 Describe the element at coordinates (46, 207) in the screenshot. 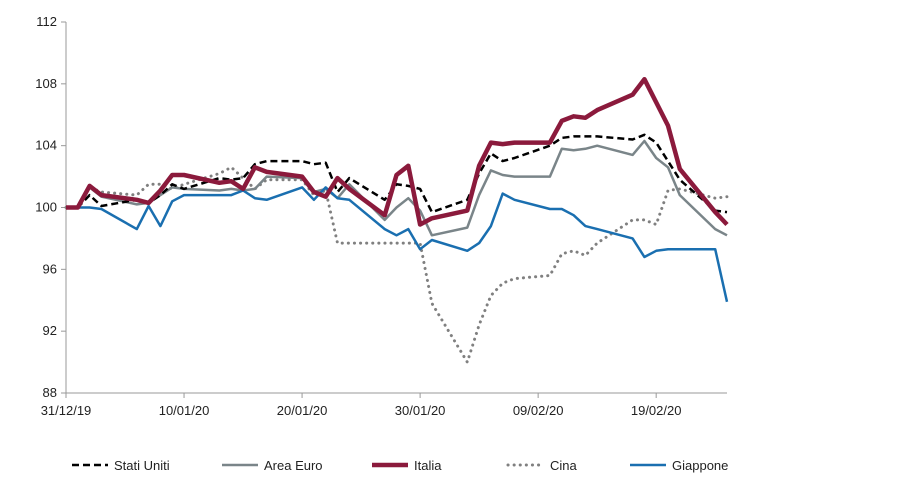

I see `y-tick-label: 100` at that location.